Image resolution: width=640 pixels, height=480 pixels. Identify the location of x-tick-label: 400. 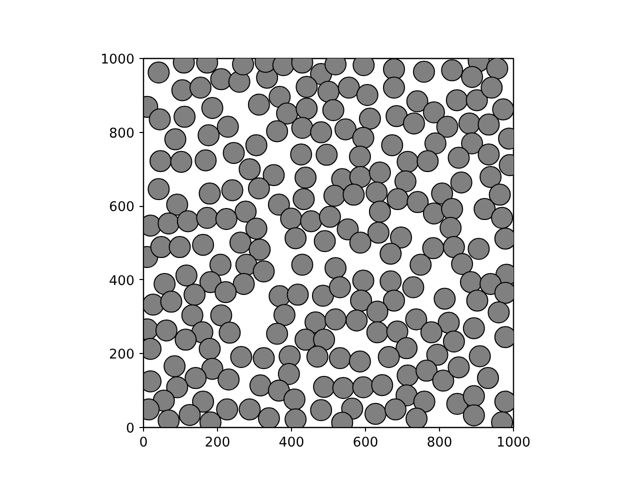
(291, 443).